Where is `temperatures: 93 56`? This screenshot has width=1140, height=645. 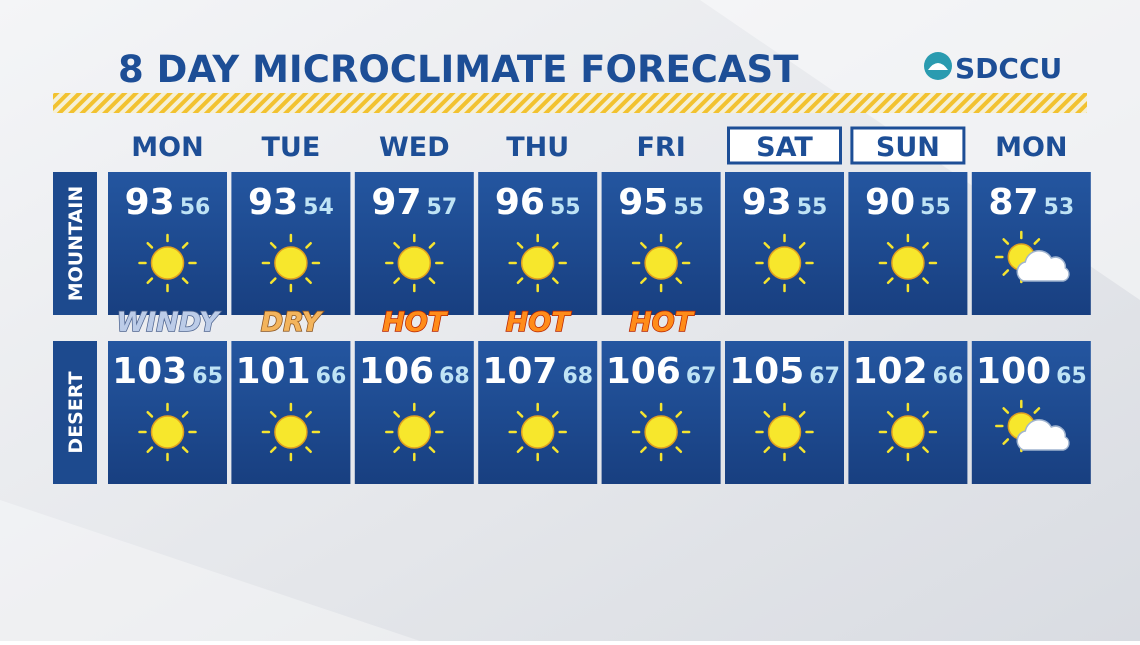
temperatures: 93 56 is located at coordinates (168, 202).